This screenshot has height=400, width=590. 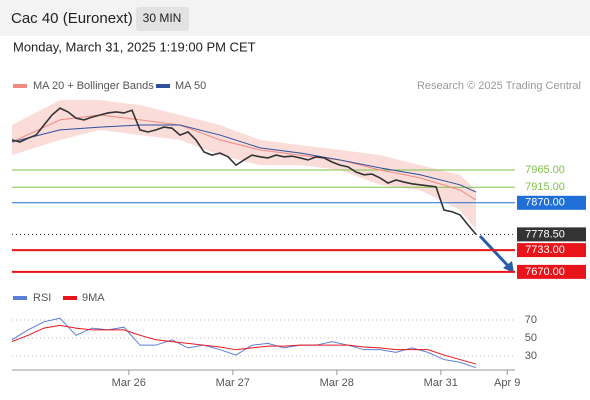 I want to click on y-tick-label: 50, so click(x=531, y=338).